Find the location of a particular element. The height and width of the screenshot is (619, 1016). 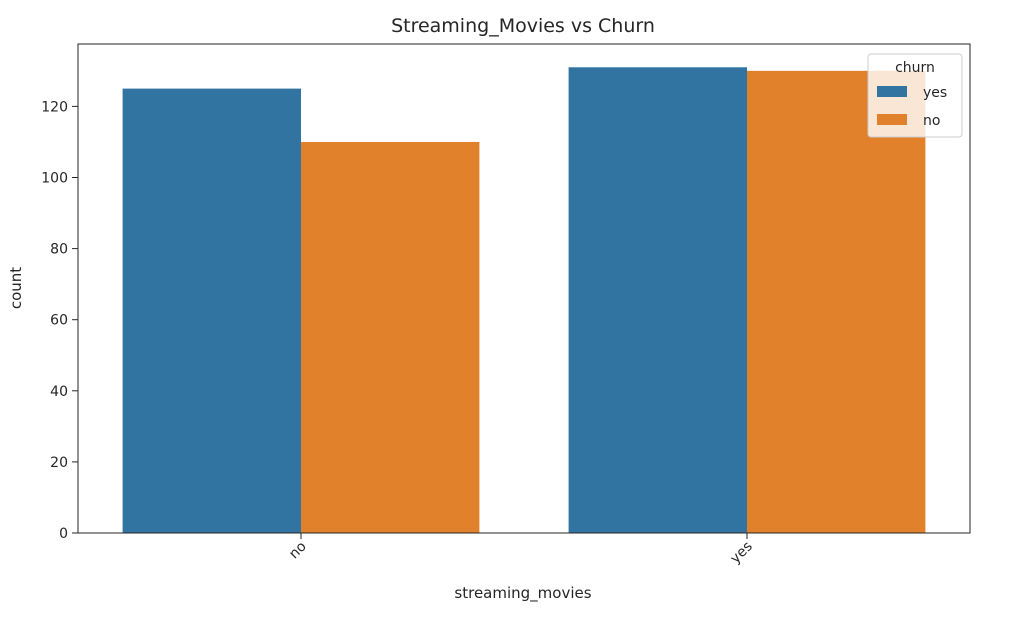

y-tick-label: 20 is located at coordinates (59, 463).